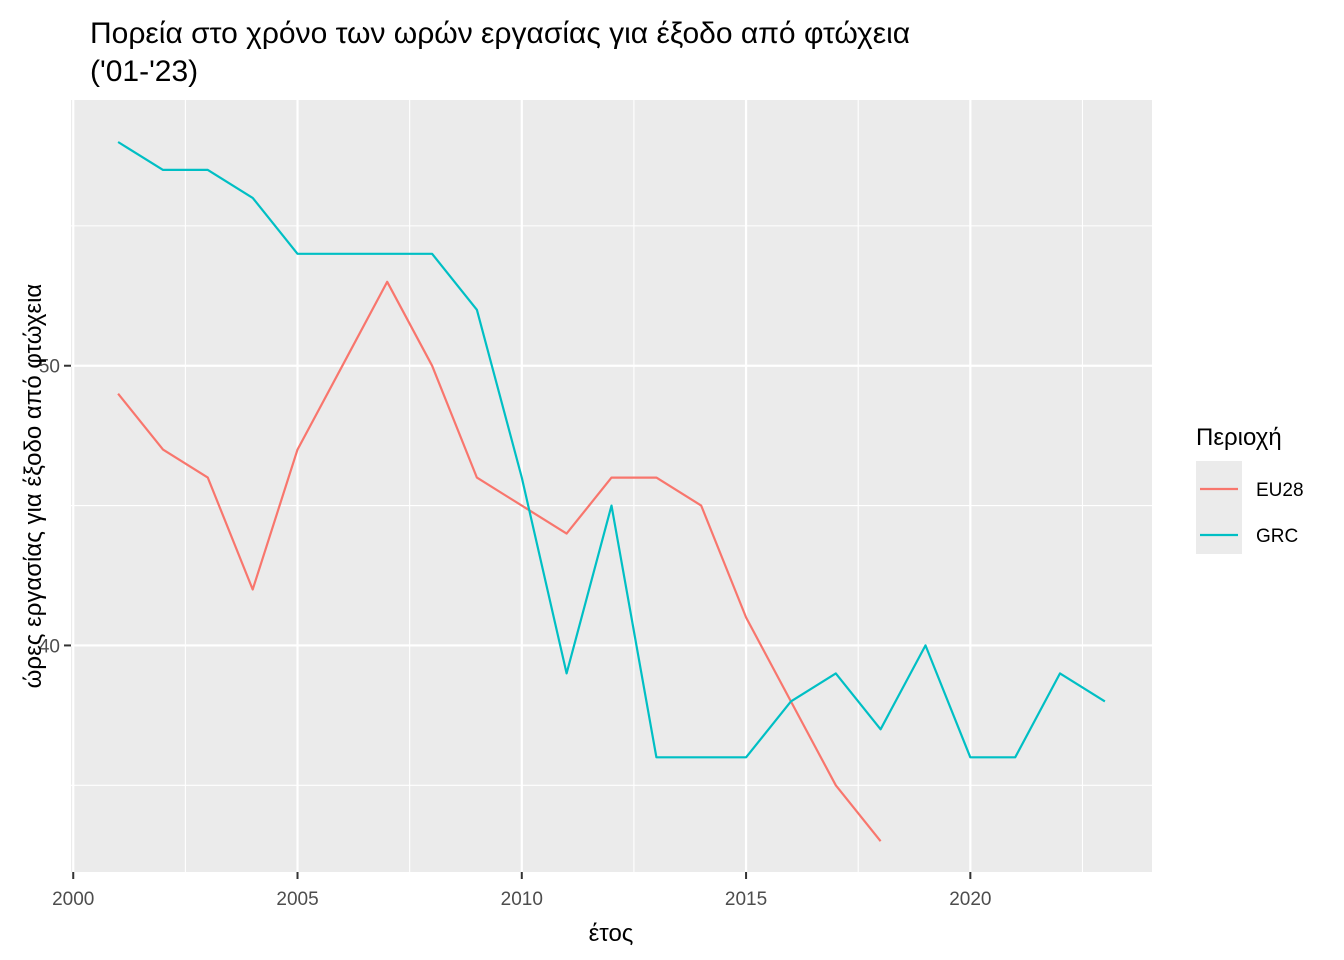 Image resolution: width=1344 pixels, height=960 pixels. I want to click on x-axis-title: έτος, so click(611, 933).